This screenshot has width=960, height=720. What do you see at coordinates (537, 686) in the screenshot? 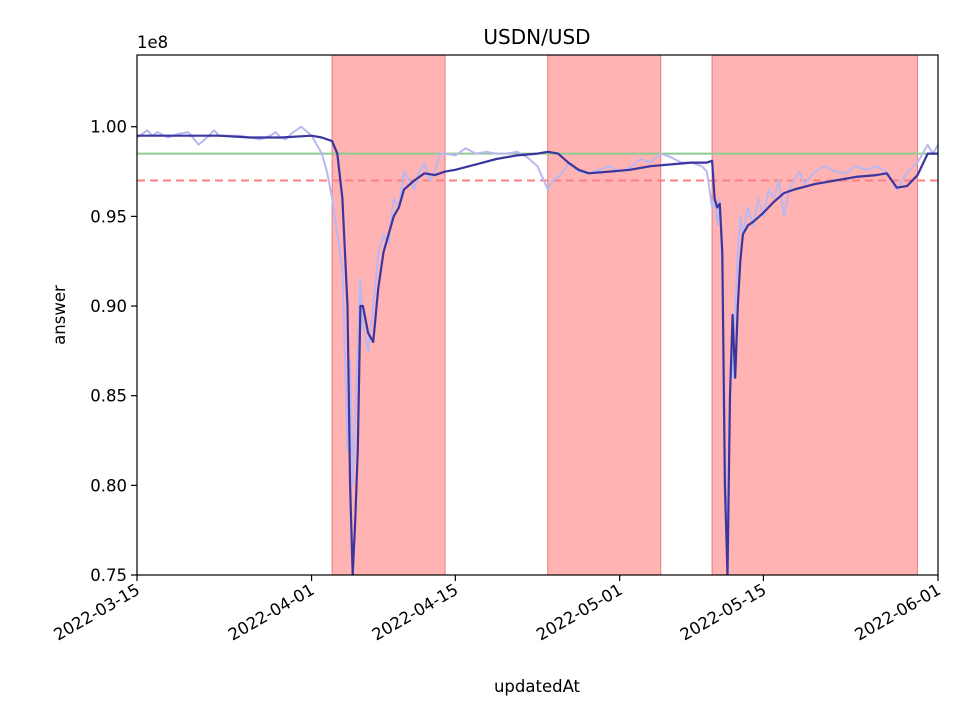
I see `x-axis-label: updatedAt` at bounding box center [537, 686].